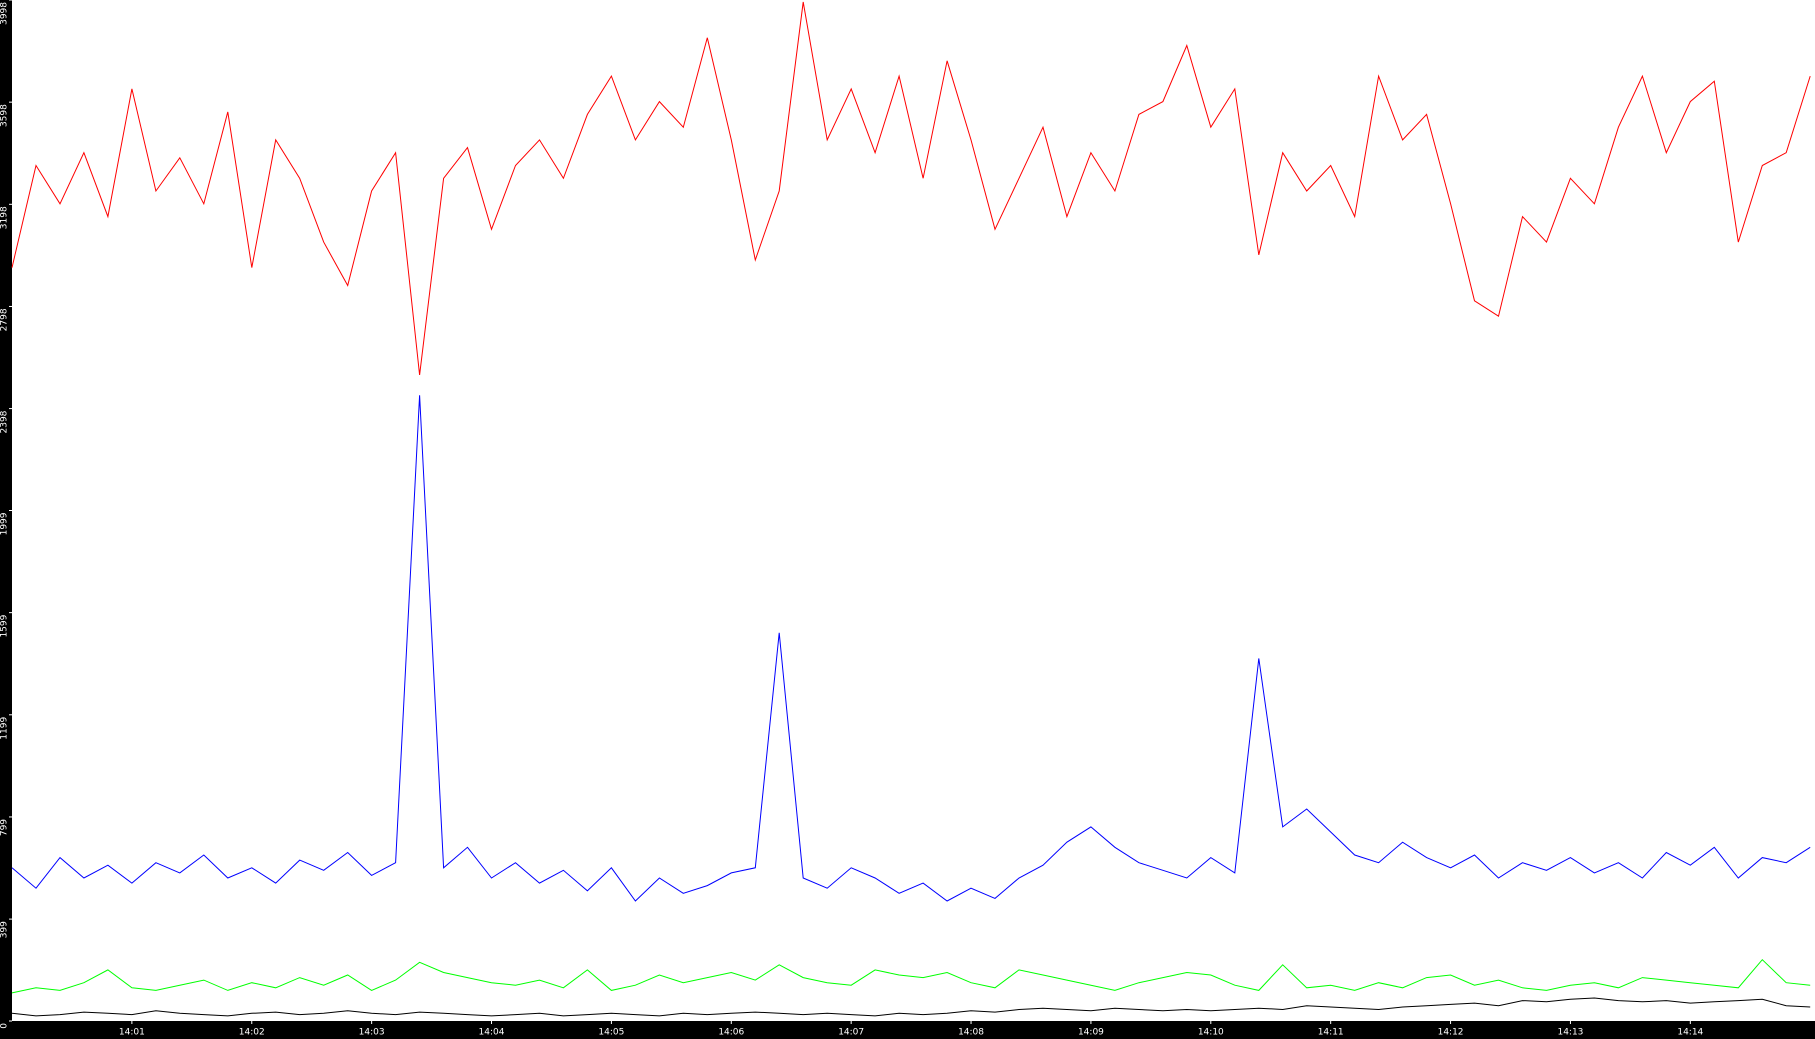 Image resolution: width=1815 pixels, height=1039 pixels. I want to click on x-tick-label: 14:10, so click(1211, 1033).